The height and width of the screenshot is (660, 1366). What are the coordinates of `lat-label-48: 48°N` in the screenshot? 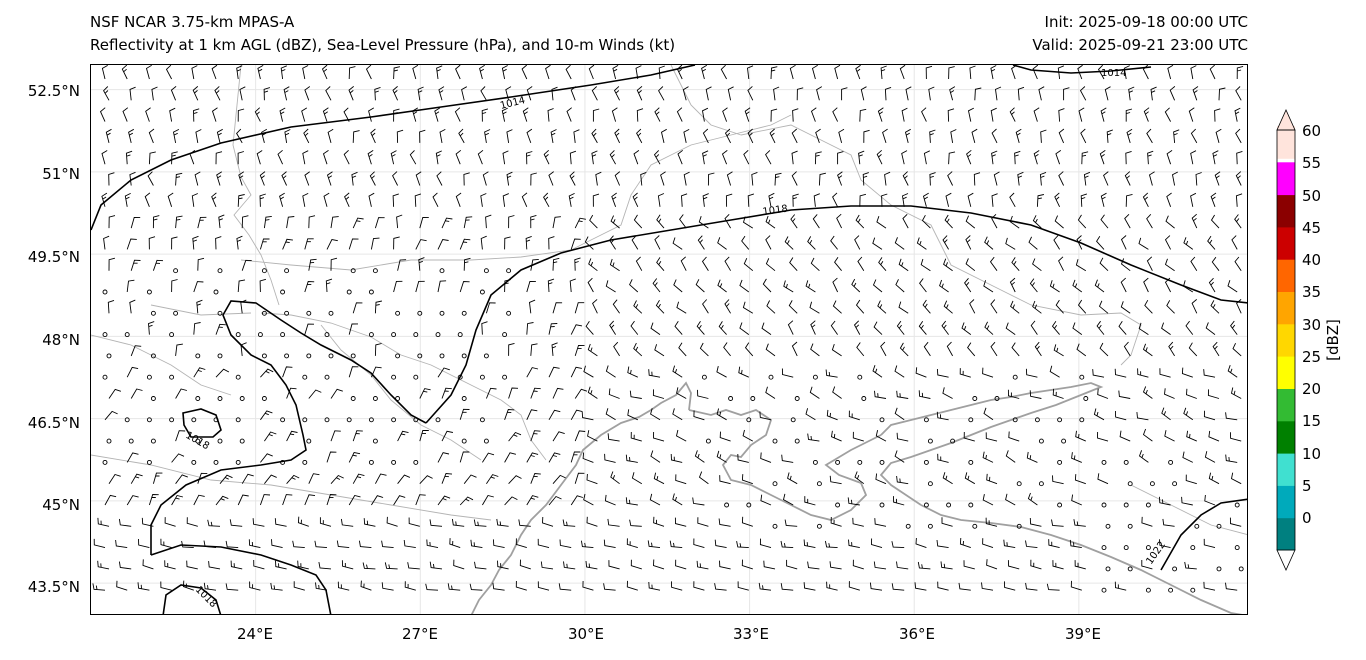 It's located at (61, 340).